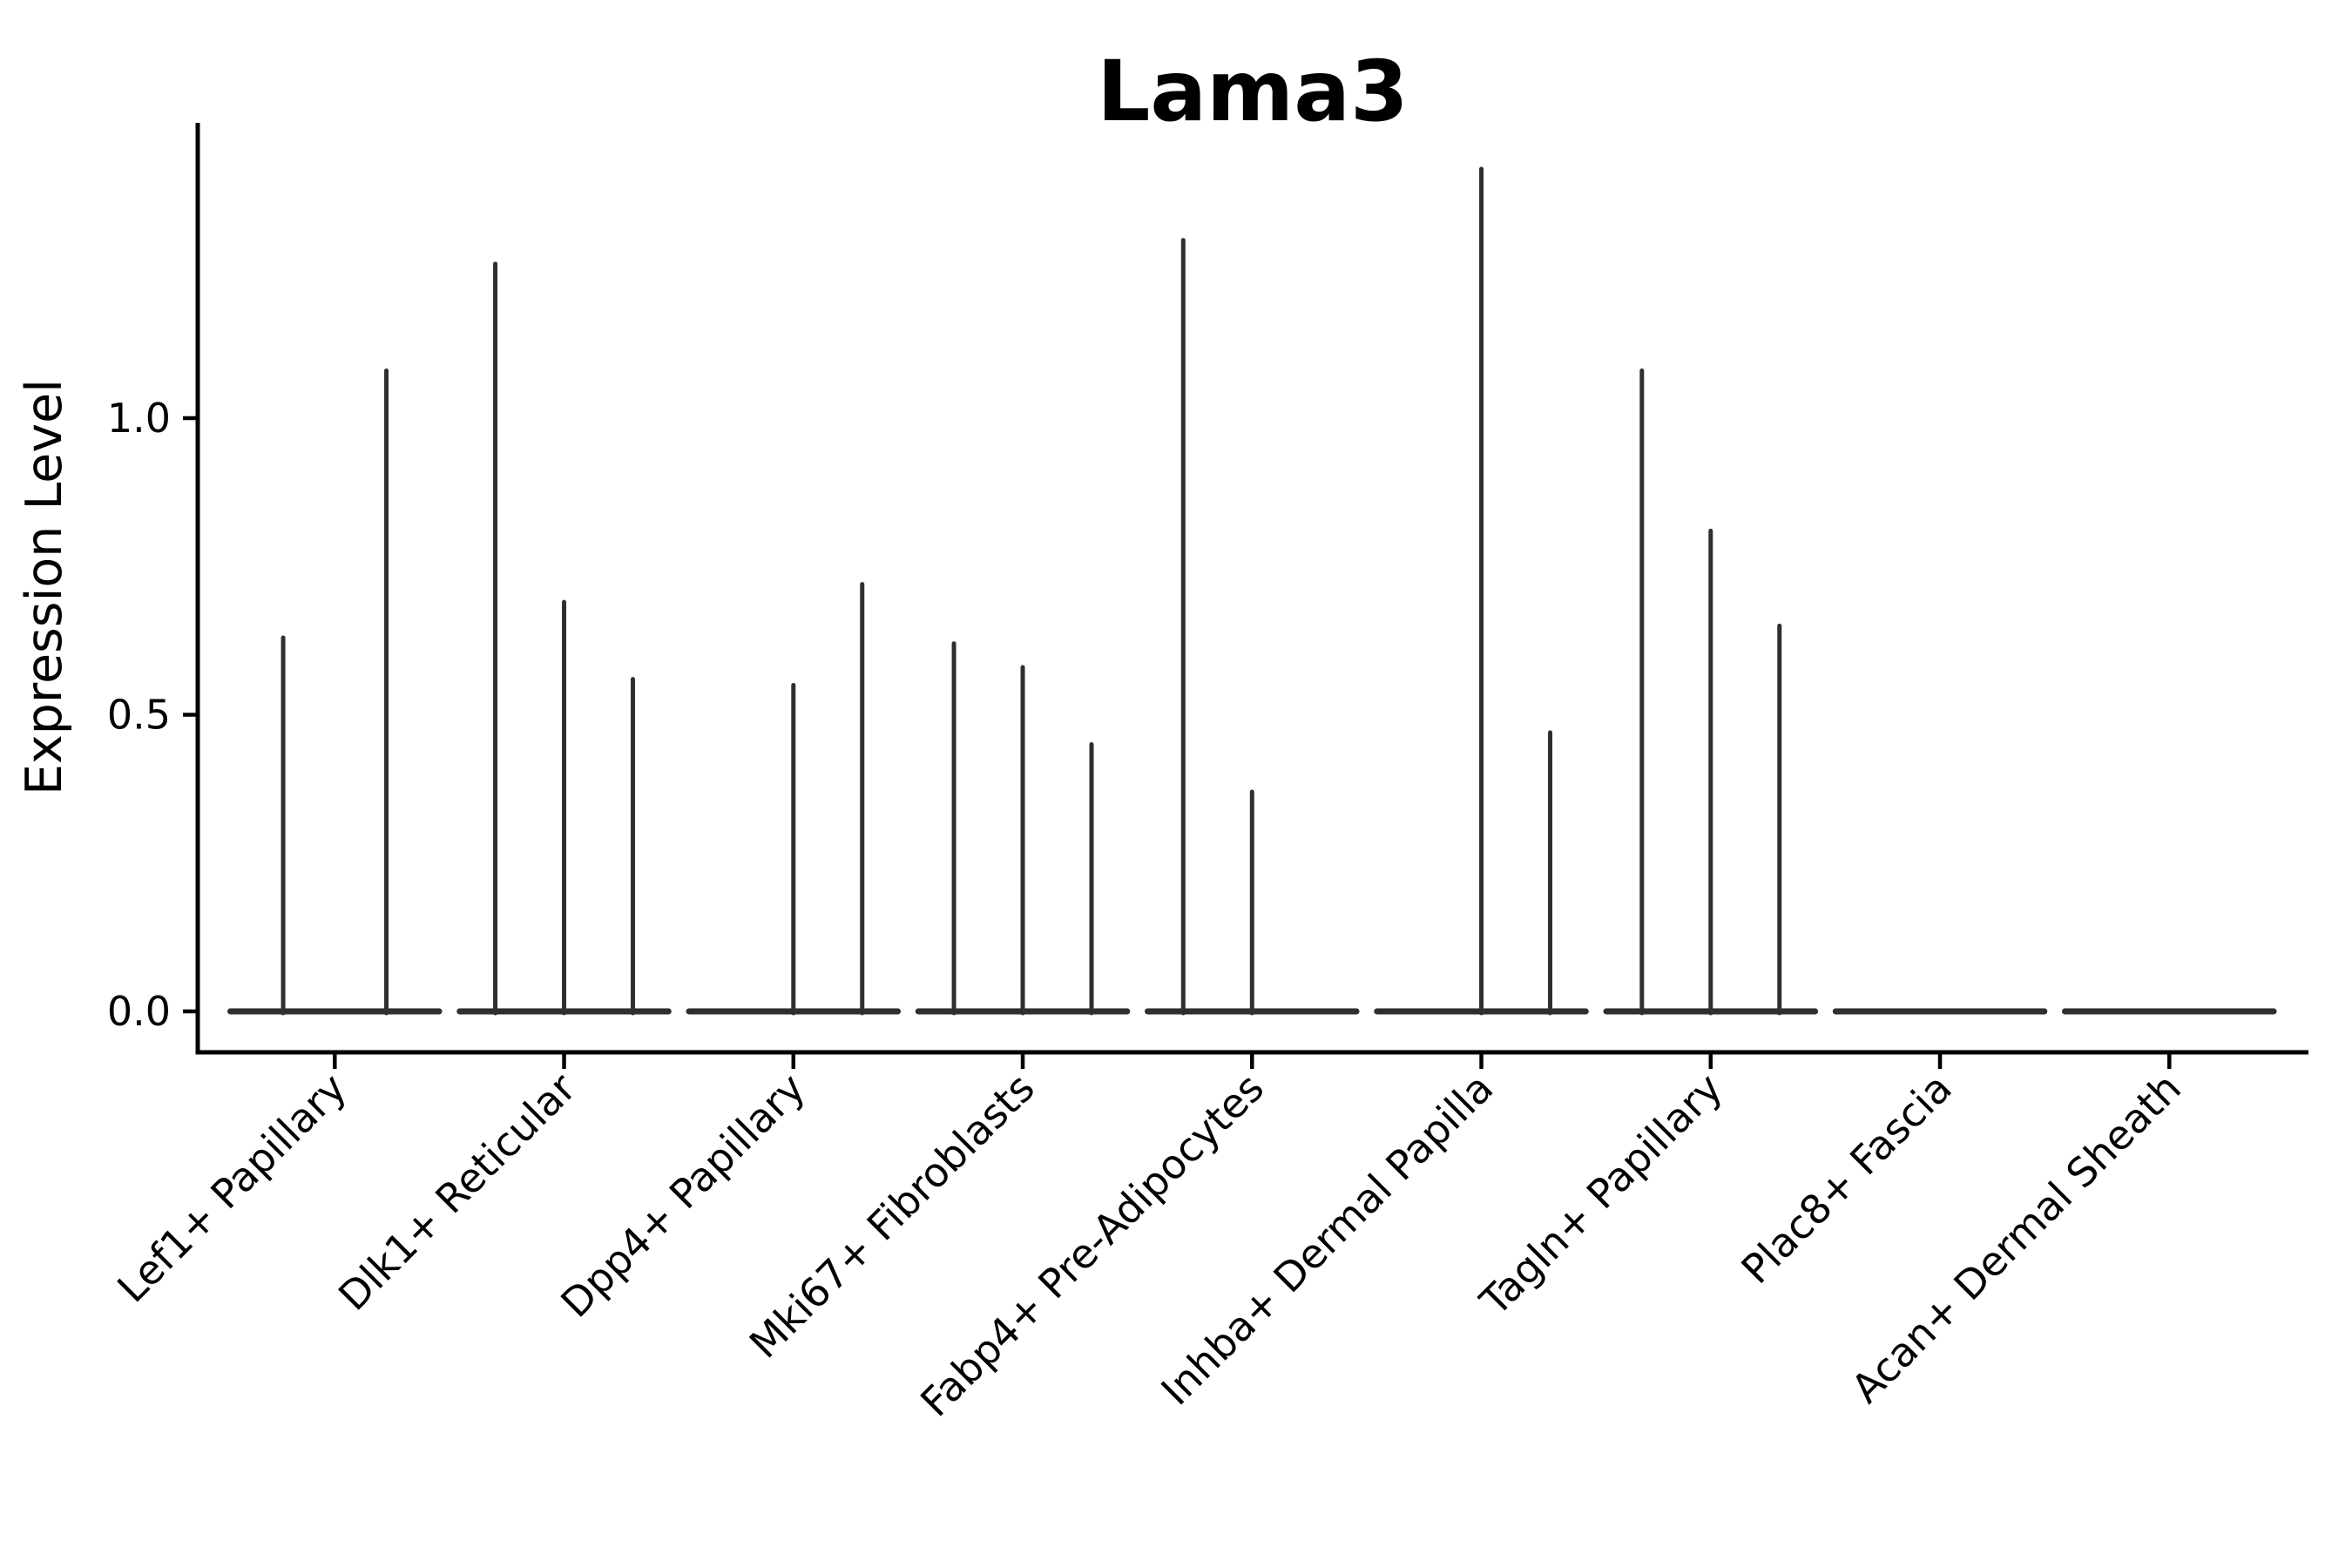 The width and height of the screenshot is (2352, 1568). What do you see at coordinates (1253, 91) in the screenshot?
I see `chart-title: Lama3` at bounding box center [1253, 91].